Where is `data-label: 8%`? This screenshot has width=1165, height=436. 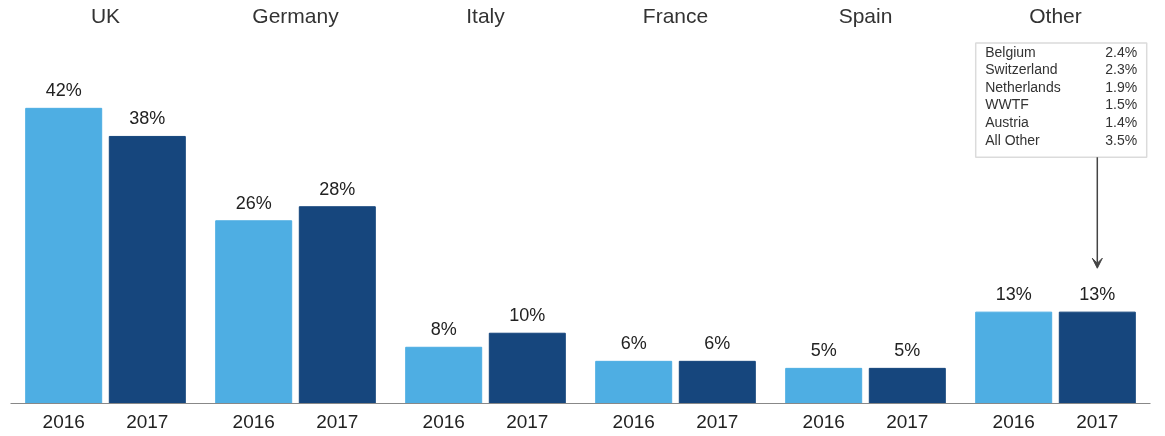 data-label: 8% is located at coordinates (443, 329).